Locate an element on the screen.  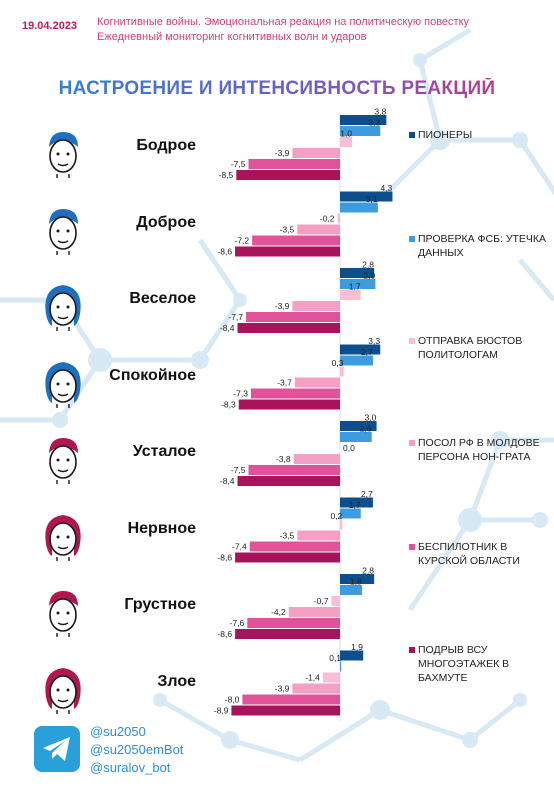
data-label-5-4: -3,8 is located at coordinates (283, 459).